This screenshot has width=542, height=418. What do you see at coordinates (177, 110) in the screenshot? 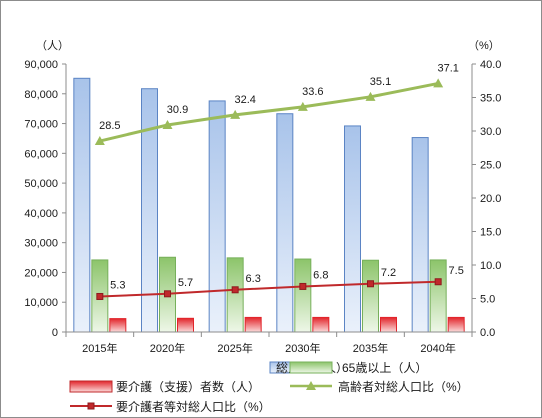
I see `data-label-elderly-ratio: 30.9` at bounding box center [177, 110].